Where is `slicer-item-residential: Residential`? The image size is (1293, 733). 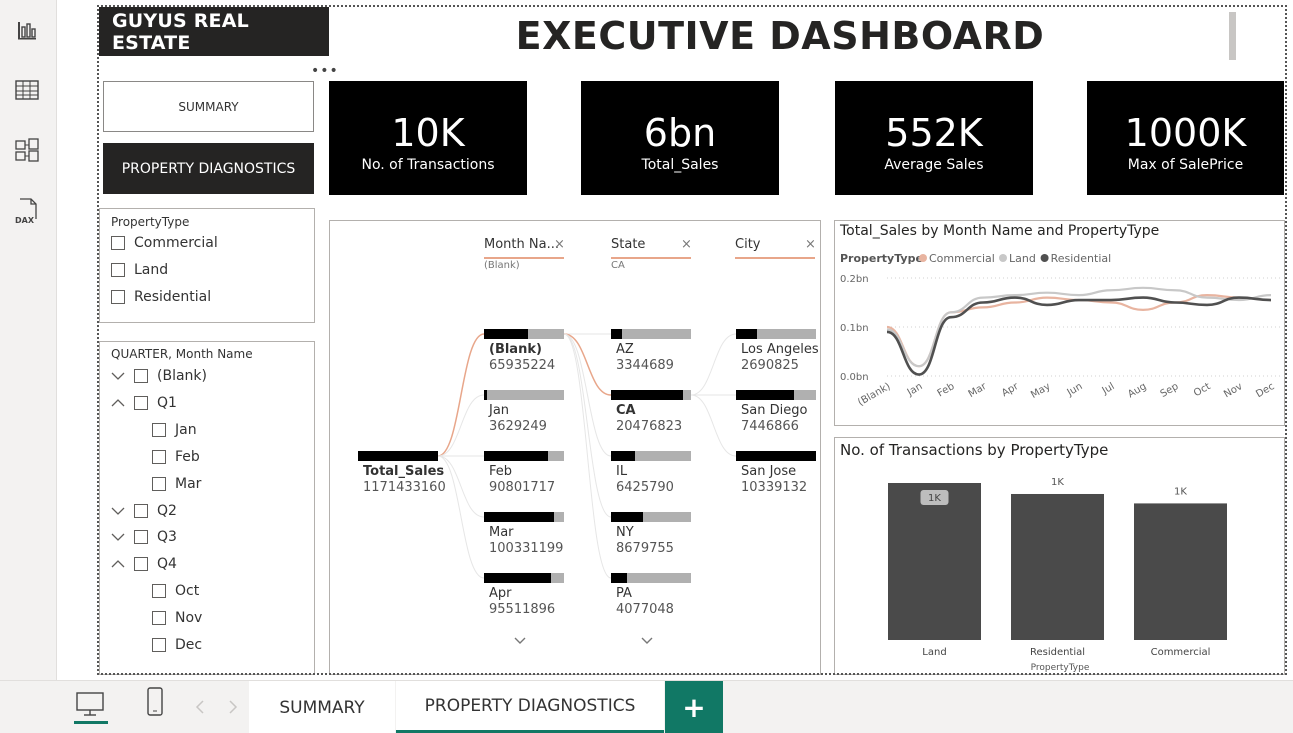 slicer-item-residential: Residential is located at coordinates (161, 297).